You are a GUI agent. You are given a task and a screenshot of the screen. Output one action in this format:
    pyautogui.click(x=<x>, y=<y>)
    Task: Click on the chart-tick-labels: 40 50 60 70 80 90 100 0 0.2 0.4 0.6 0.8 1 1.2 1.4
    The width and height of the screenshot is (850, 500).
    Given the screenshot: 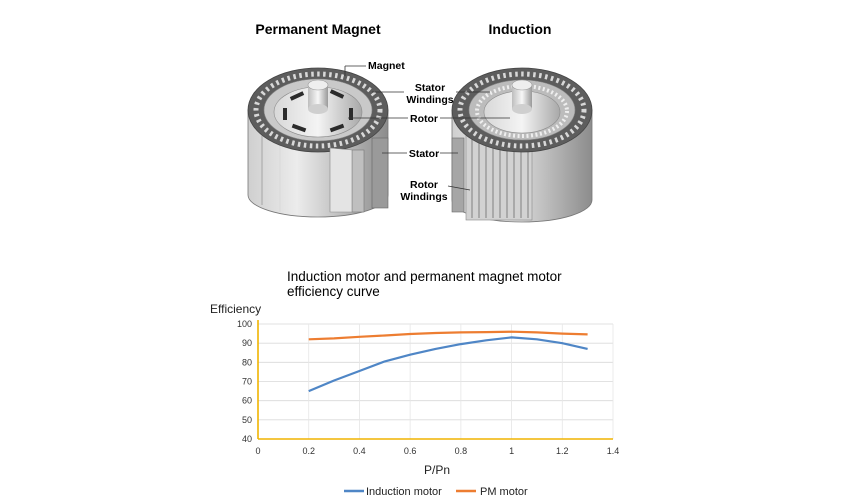 What is the action you would take?
    pyautogui.click(x=428, y=387)
    